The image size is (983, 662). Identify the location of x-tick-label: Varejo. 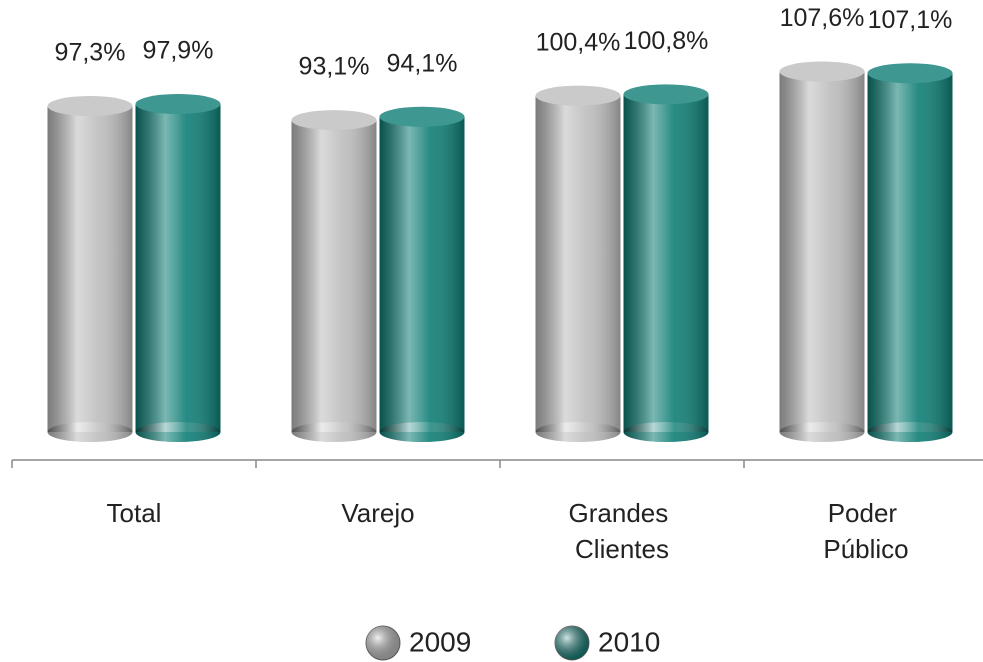
(377, 513).